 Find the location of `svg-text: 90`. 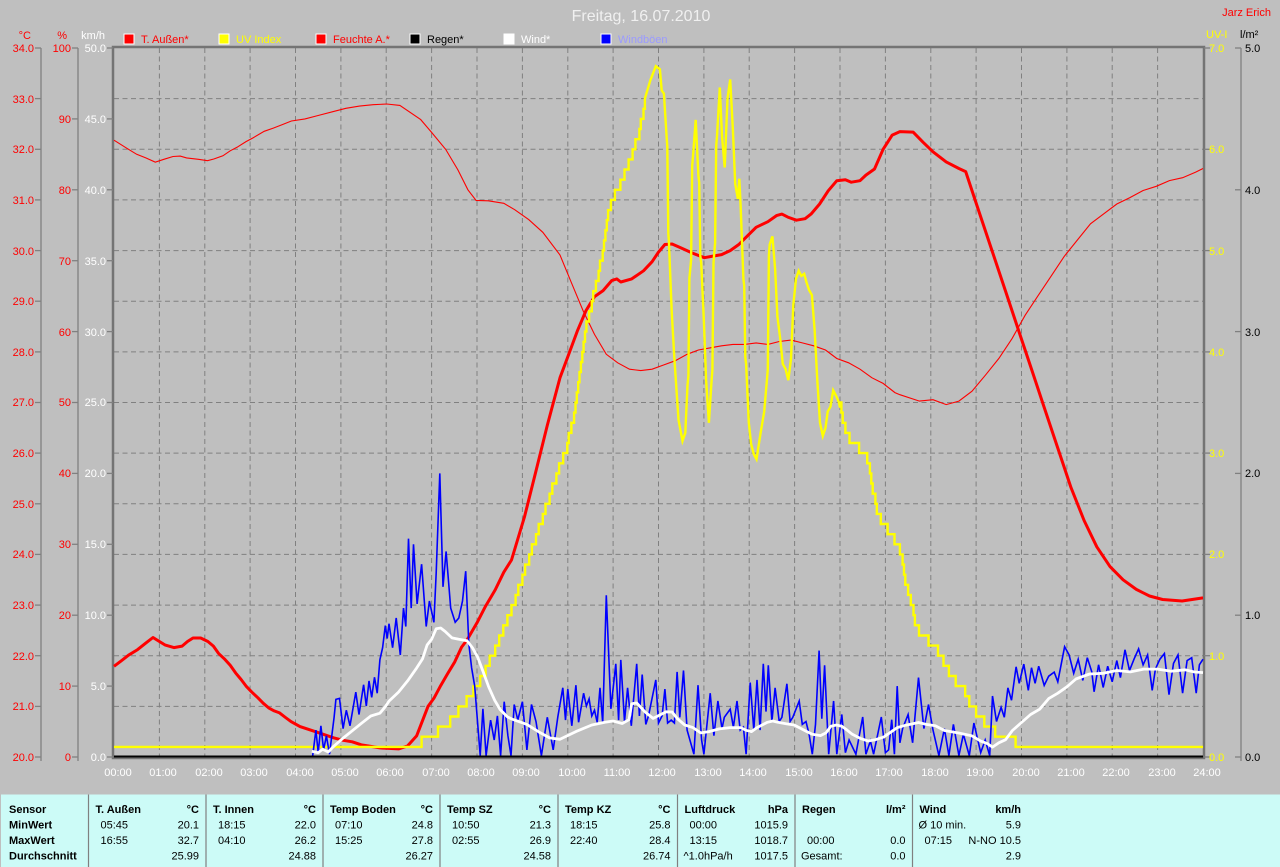

svg-text: 90 is located at coordinates (65, 120).